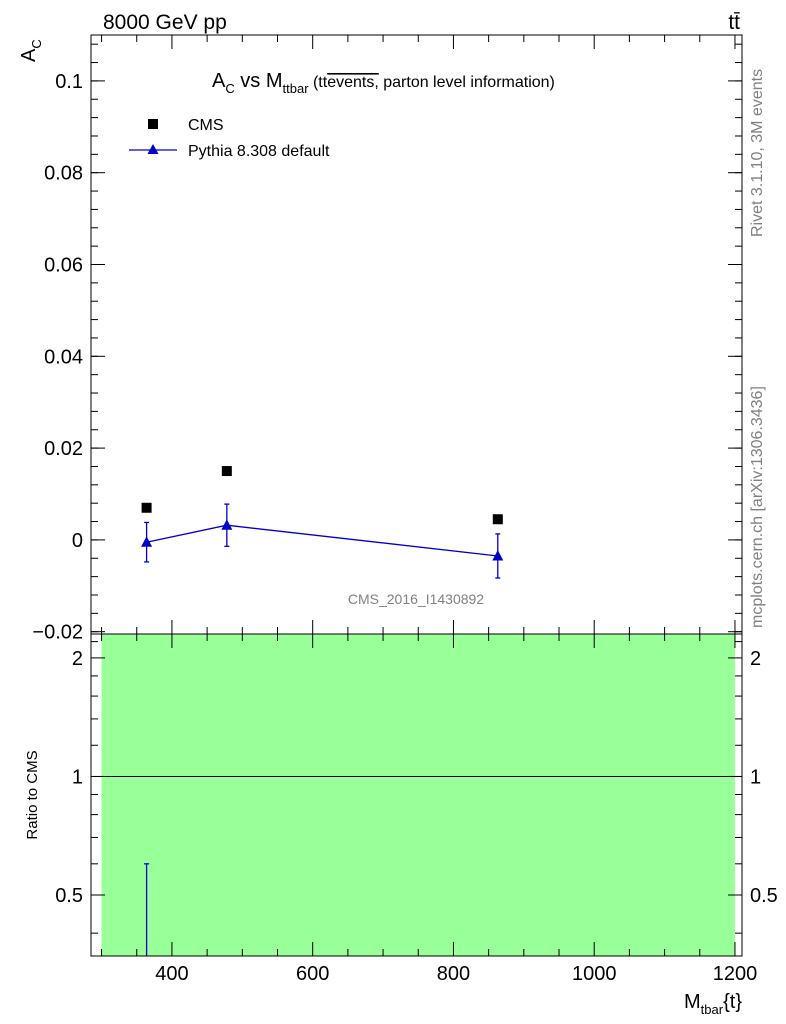  Describe the element at coordinates (594, 974) in the screenshot. I see `x-tick-label: 1000` at that location.